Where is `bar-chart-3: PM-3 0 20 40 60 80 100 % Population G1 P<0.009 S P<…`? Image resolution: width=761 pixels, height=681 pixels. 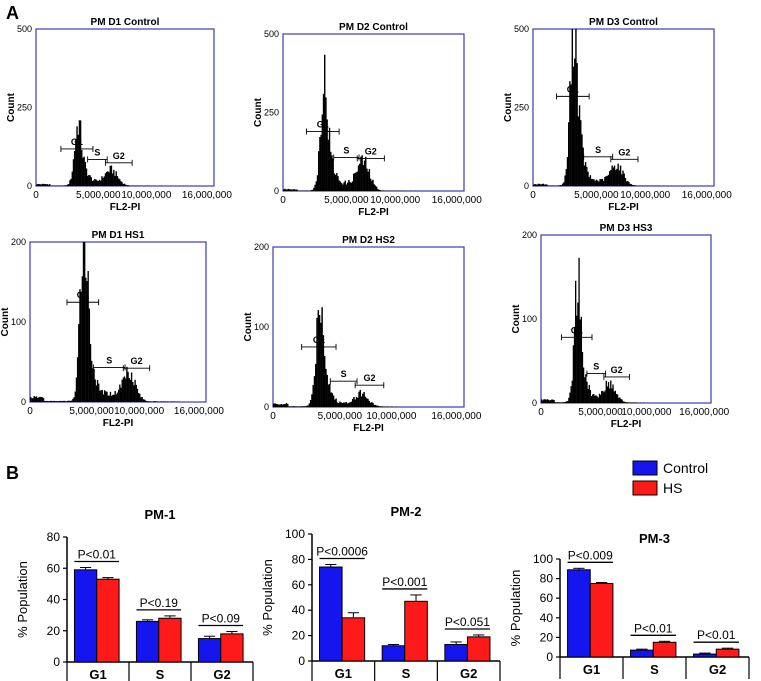 bar-chart-3: PM-3 0 20 40 60 80 100 % Population G1 P<0.009 S P<… is located at coordinates (629, 605).